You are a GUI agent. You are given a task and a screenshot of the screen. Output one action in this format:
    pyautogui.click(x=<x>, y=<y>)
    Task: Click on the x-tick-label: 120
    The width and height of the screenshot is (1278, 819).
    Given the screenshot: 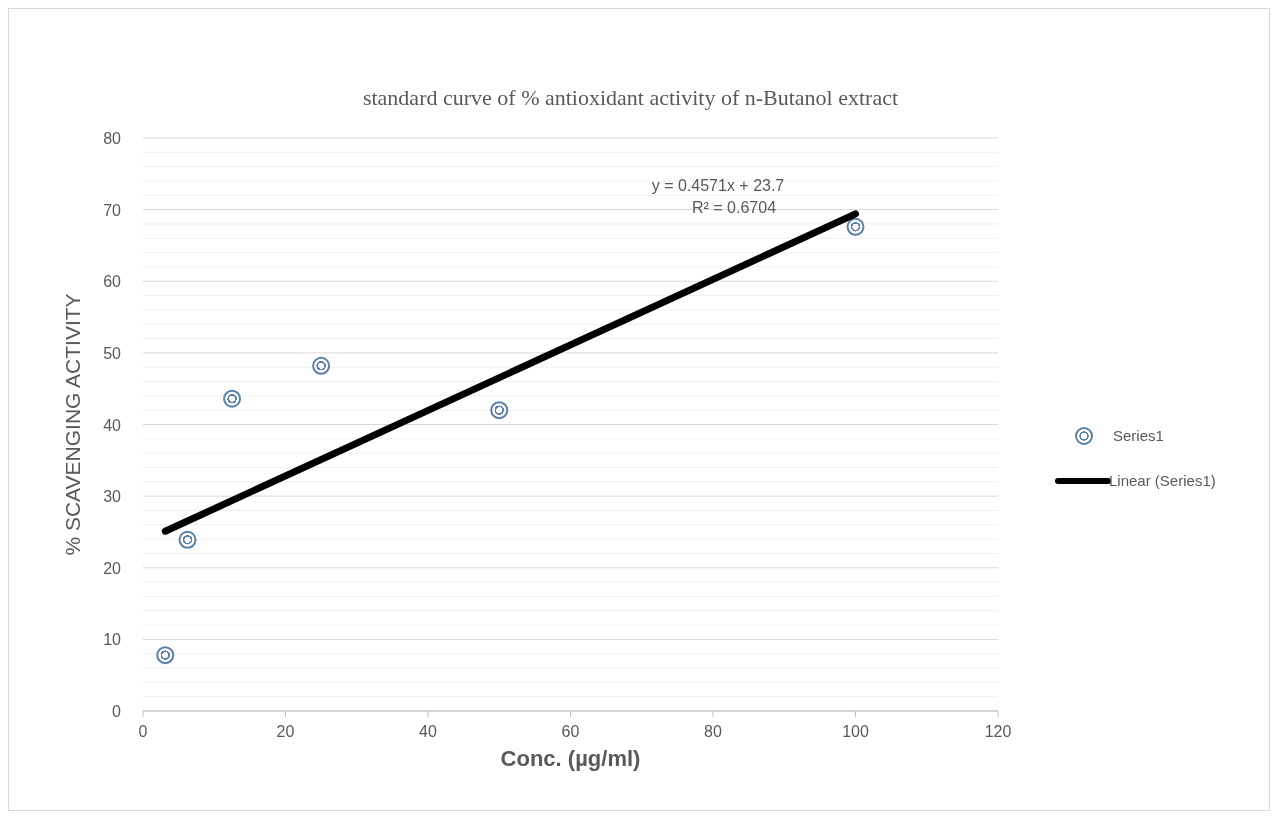 What is the action you would take?
    pyautogui.click(x=998, y=731)
    